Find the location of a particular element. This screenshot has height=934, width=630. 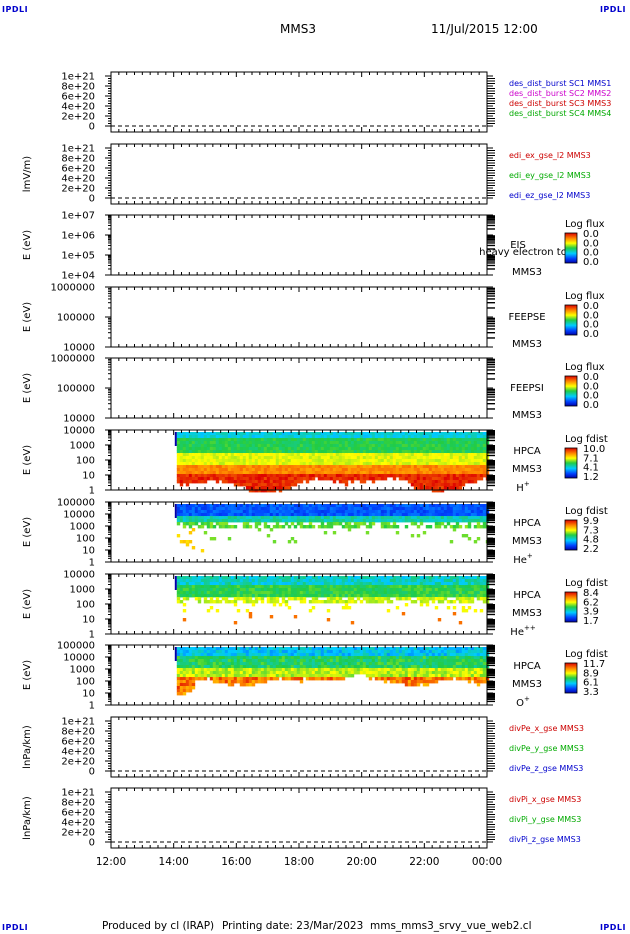

y-tick-label: 0 is located at coordinates (92, 127).